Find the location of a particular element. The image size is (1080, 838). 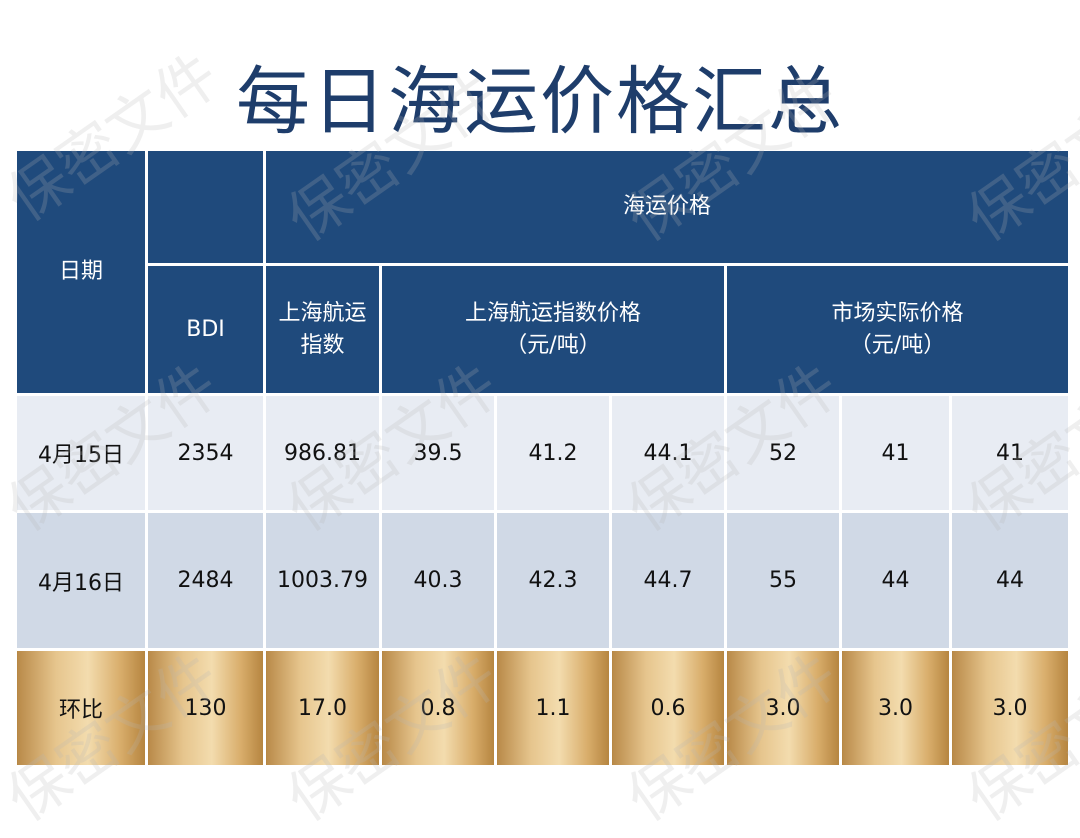

header-market-price: 市场实际价格 （元/吨） is located at coordinates (897, 329).